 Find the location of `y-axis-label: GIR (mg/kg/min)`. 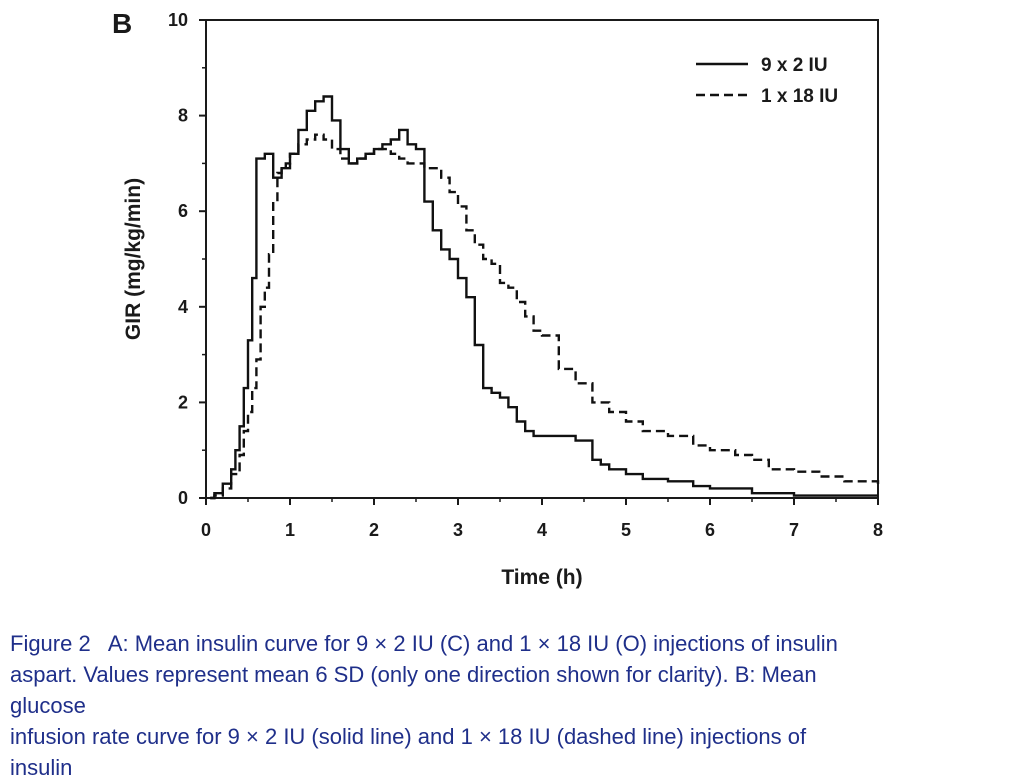

y-axis-label: GIR (mg/kg/min) is located at coordinates (133, 259).